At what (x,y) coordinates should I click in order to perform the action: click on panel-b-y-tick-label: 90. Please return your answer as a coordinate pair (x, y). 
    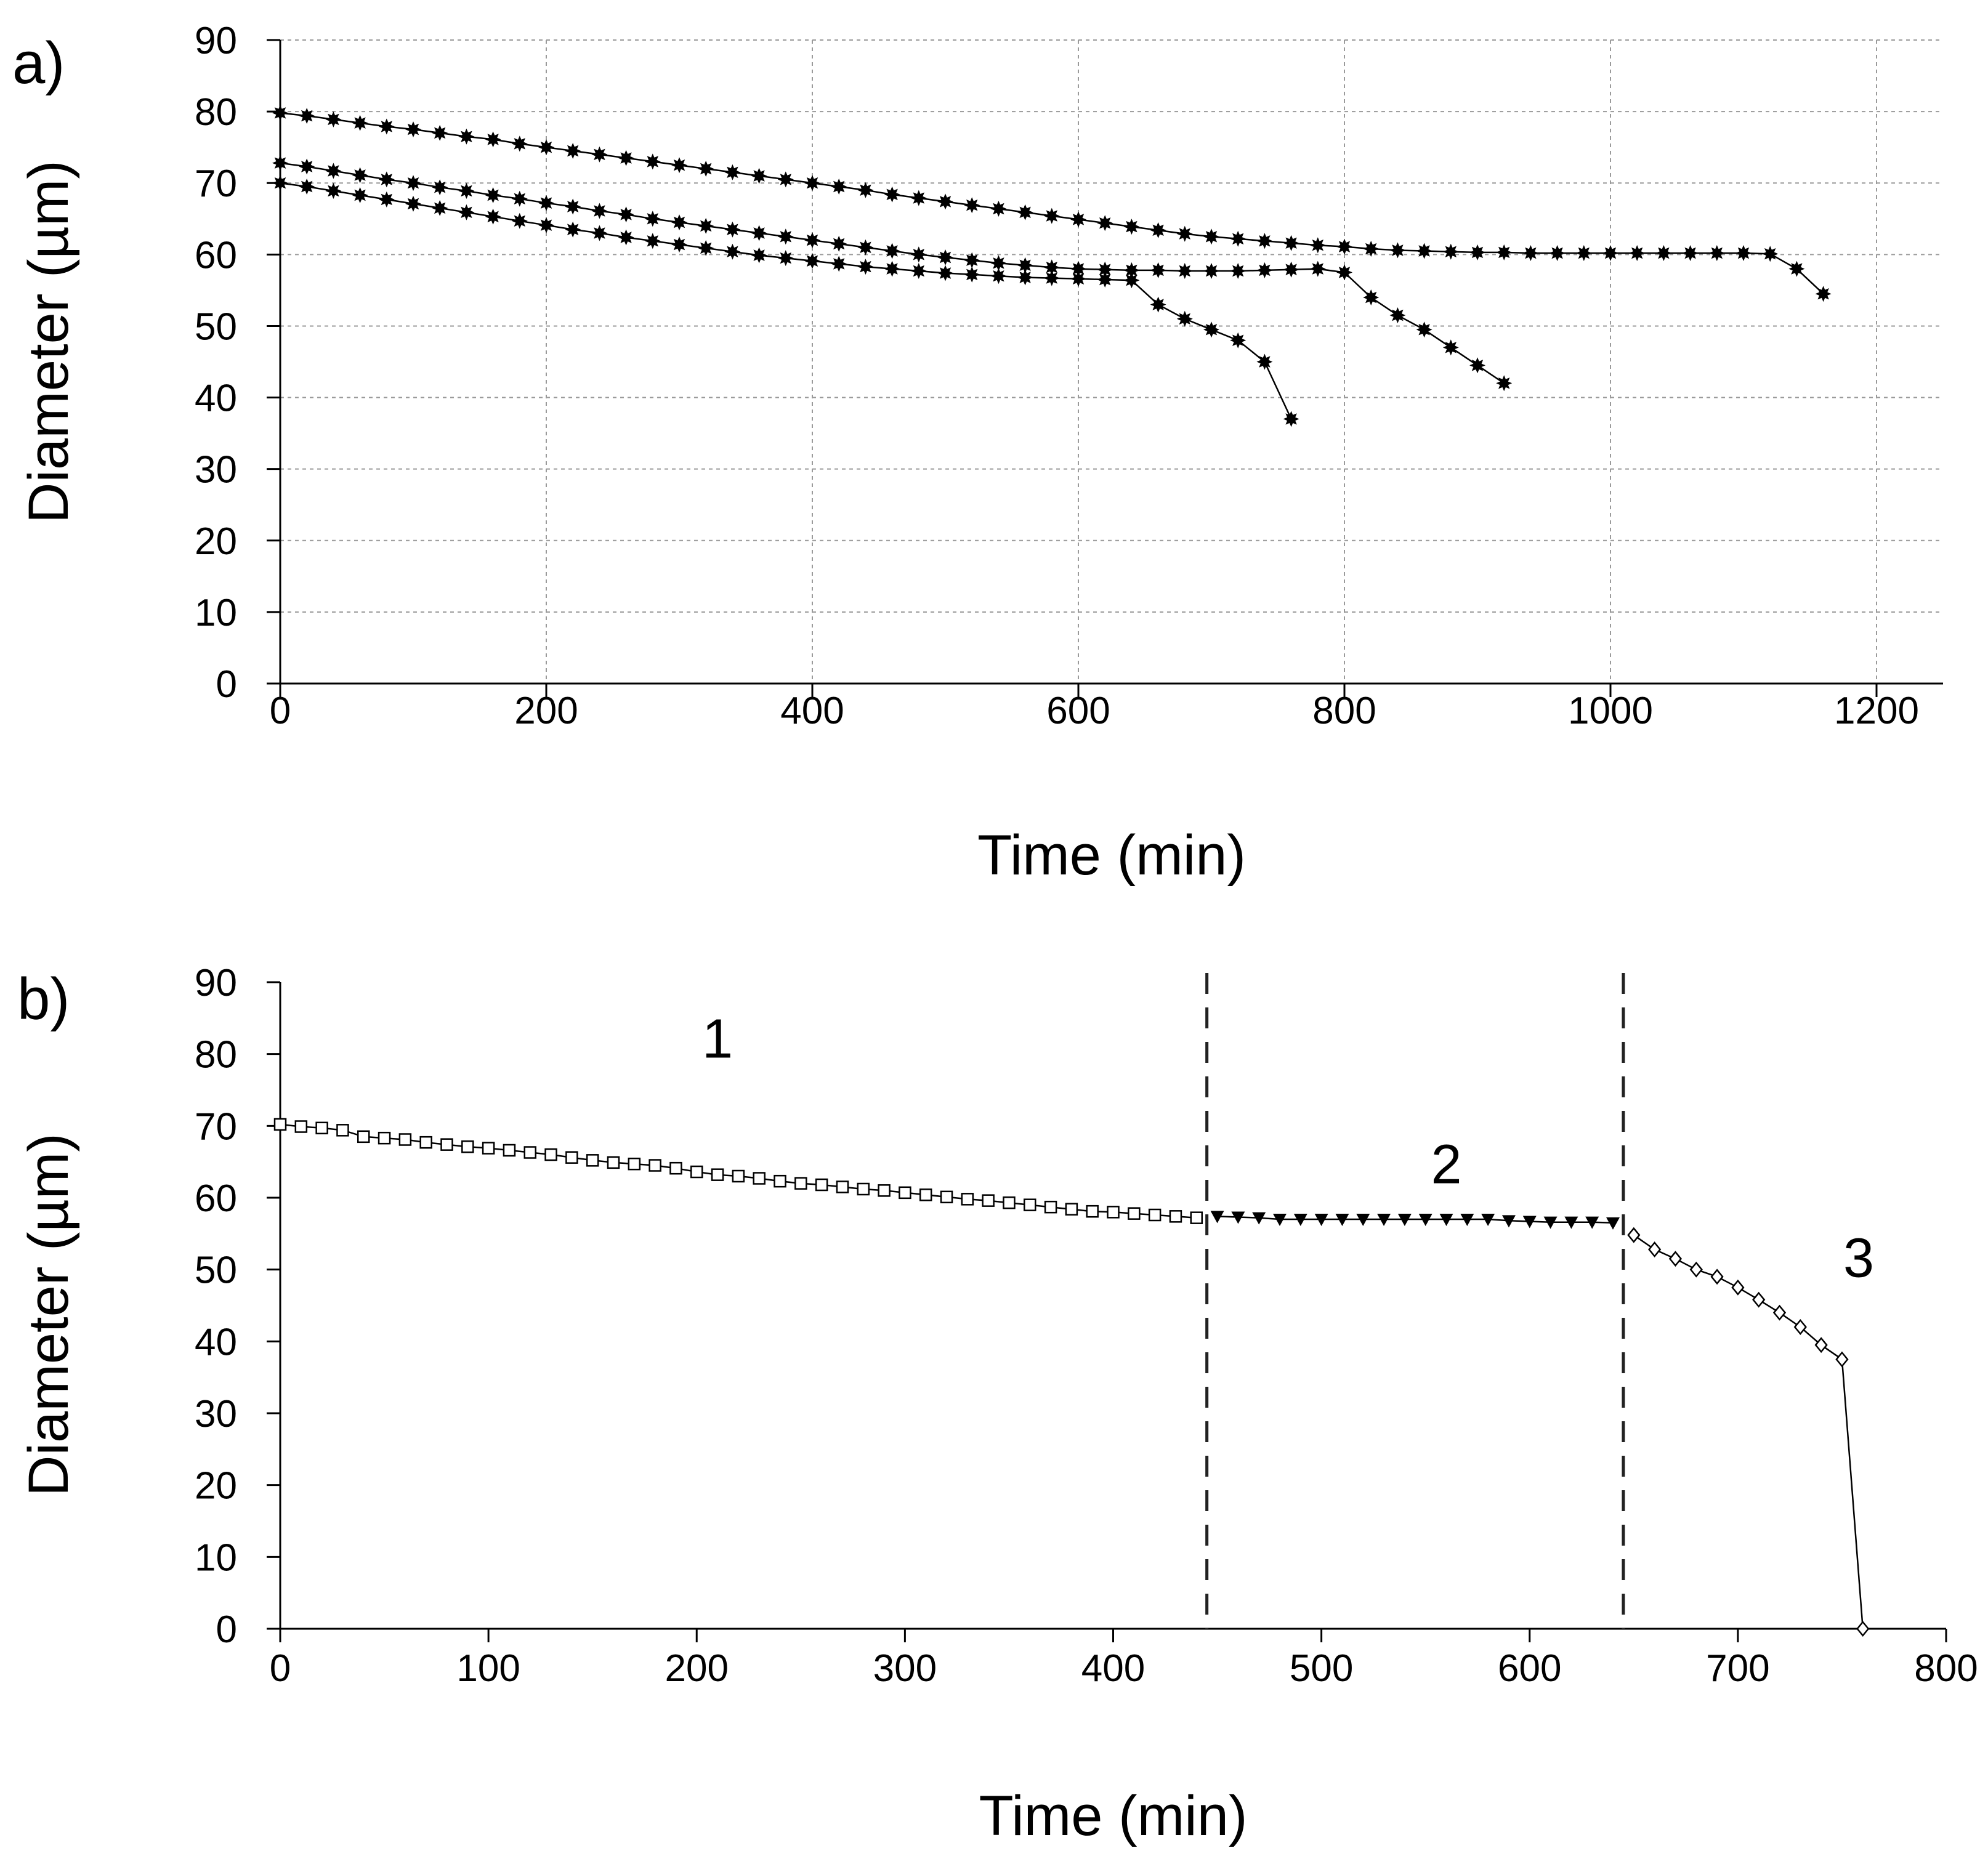
    Looking at the image, I should click on (216, 983).